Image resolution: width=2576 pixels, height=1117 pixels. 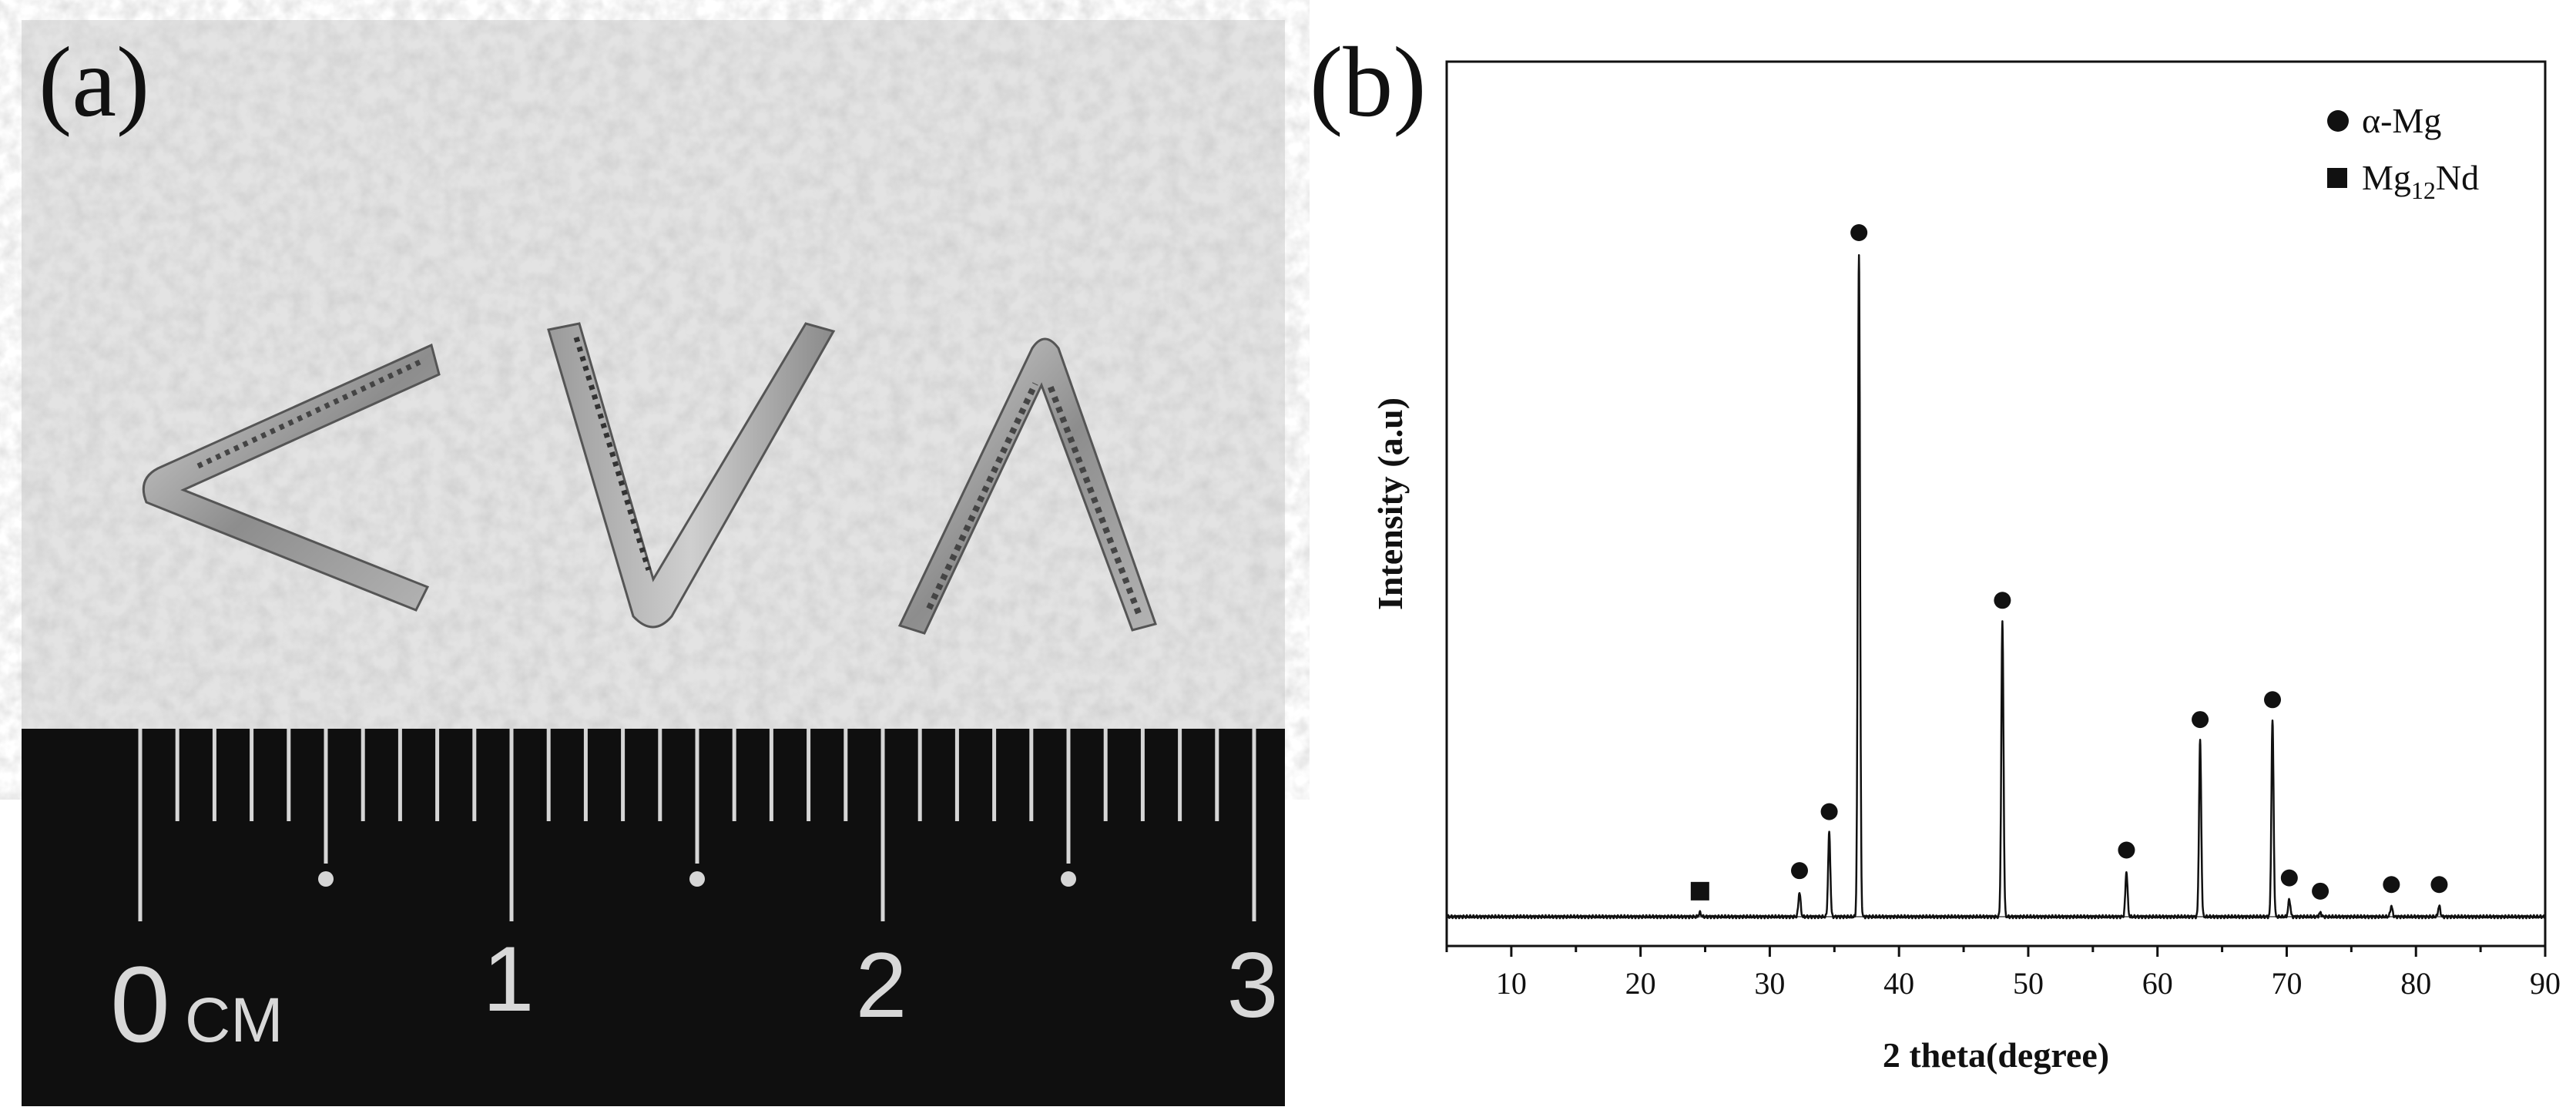 I want to click on x-tick-label: 20, so click(x=1640, y=983).